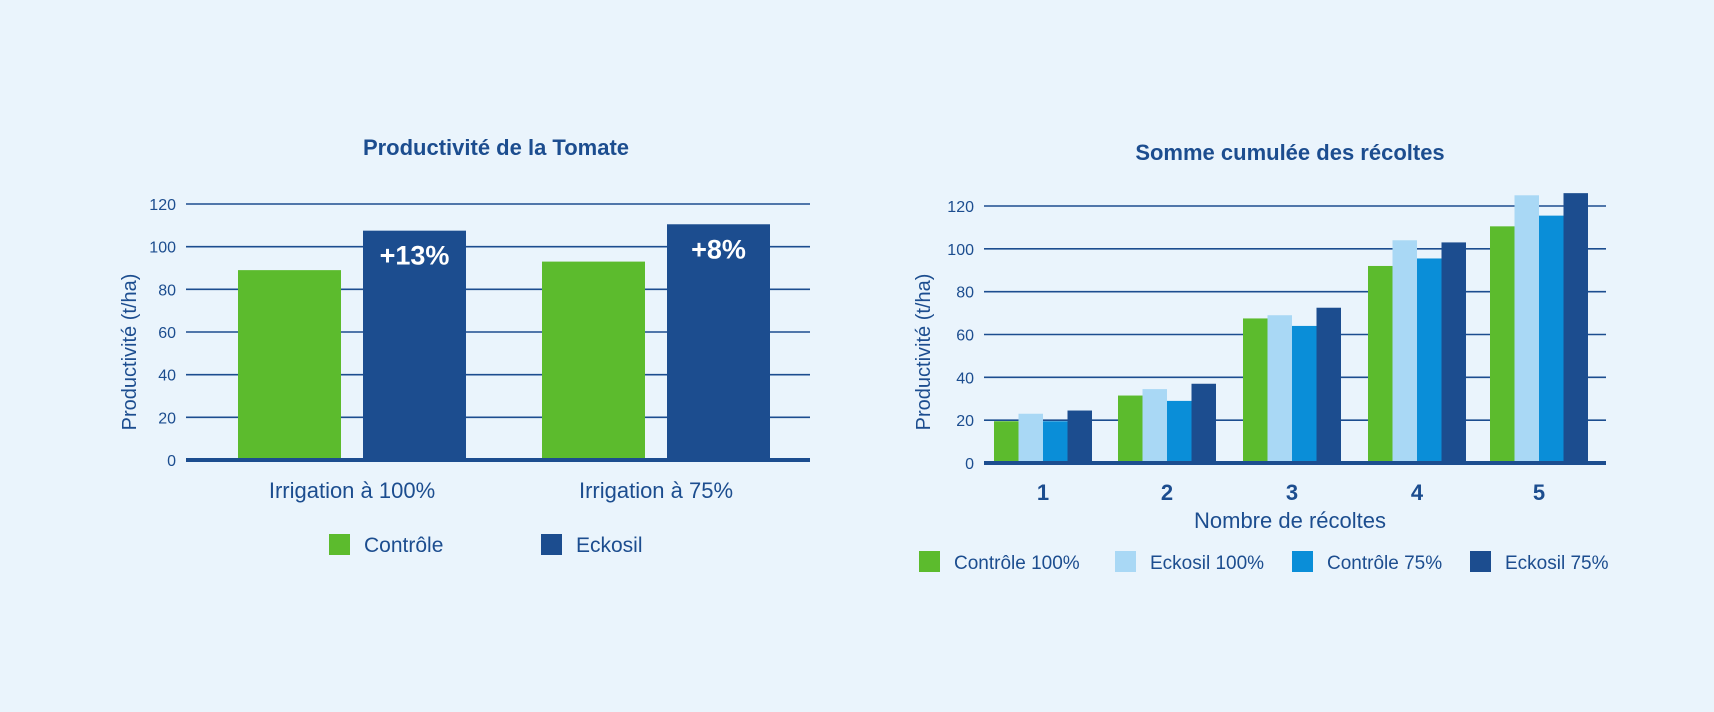 The image size is (1714, 712). I want to click on c1-category-label: Irrigation à 100%, so click(352, 490).